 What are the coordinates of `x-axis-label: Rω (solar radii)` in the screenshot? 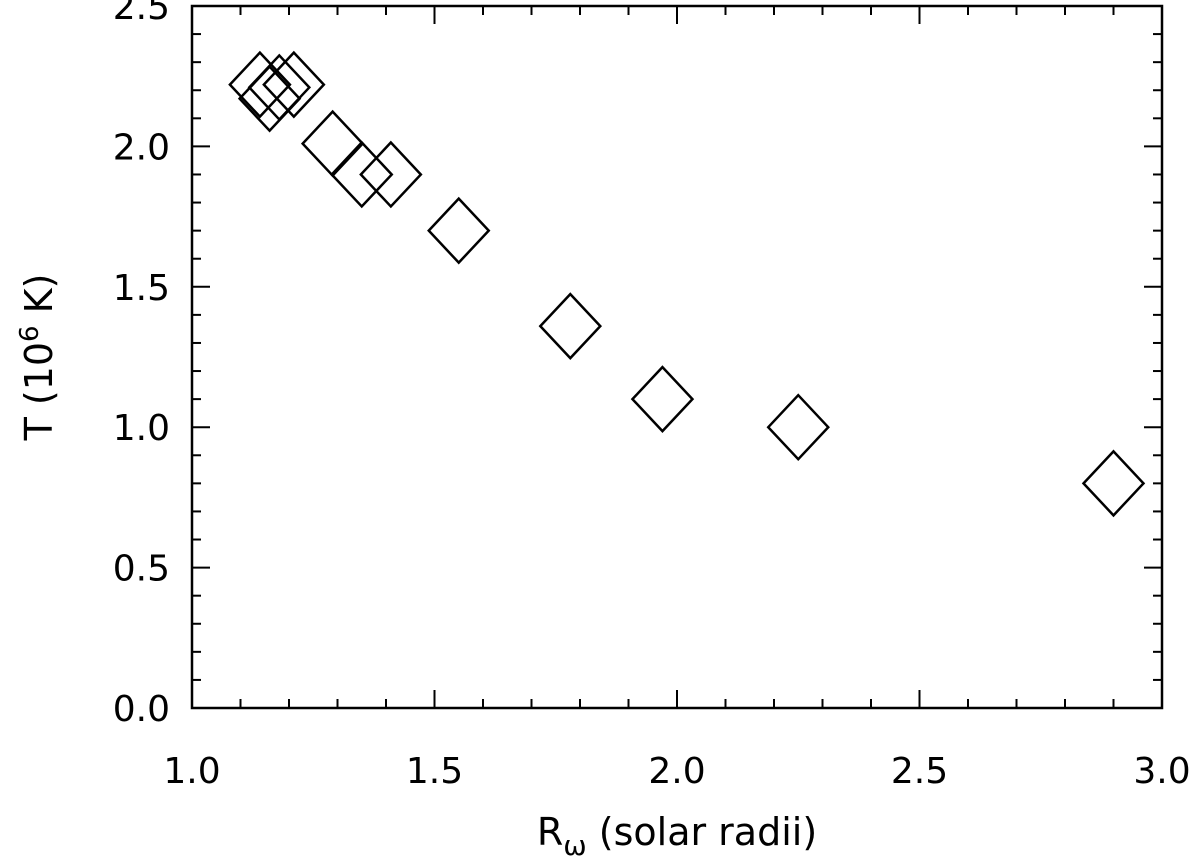 It's located at (677, 836).